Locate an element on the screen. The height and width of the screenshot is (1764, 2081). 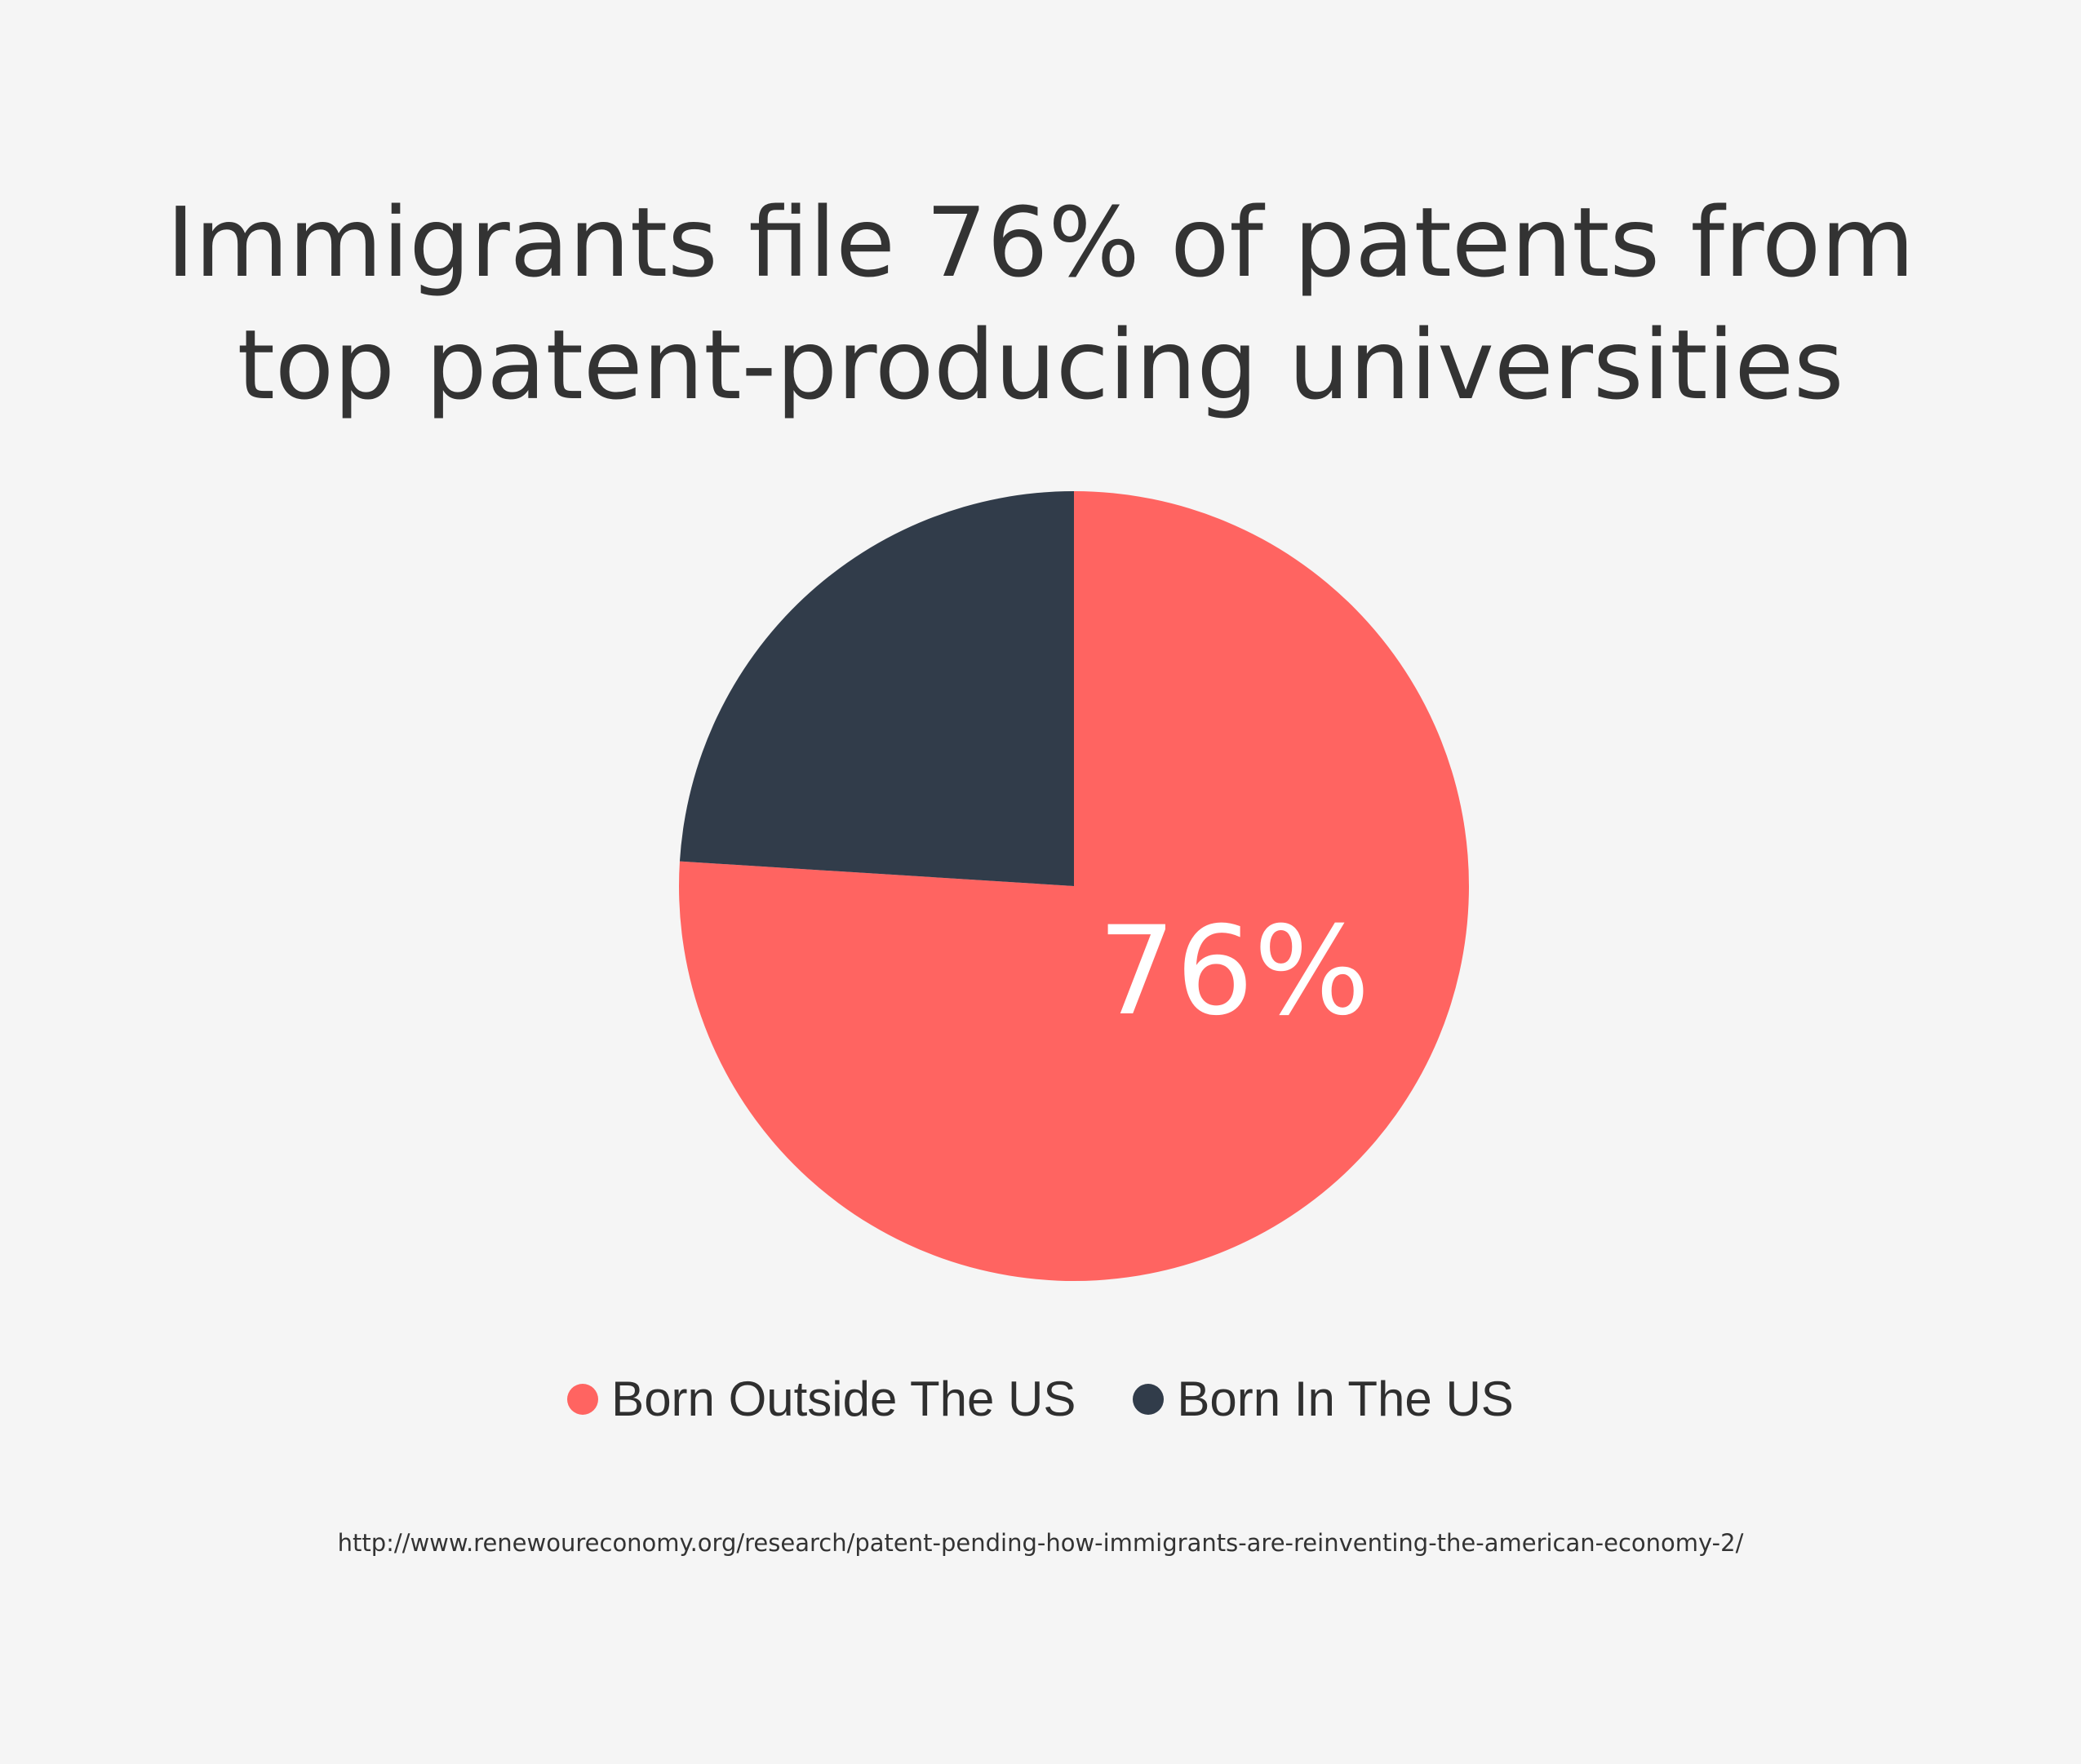
chart-title-line-1: Immigrants file 76% of patents from is located at coordinates (1040, 242).